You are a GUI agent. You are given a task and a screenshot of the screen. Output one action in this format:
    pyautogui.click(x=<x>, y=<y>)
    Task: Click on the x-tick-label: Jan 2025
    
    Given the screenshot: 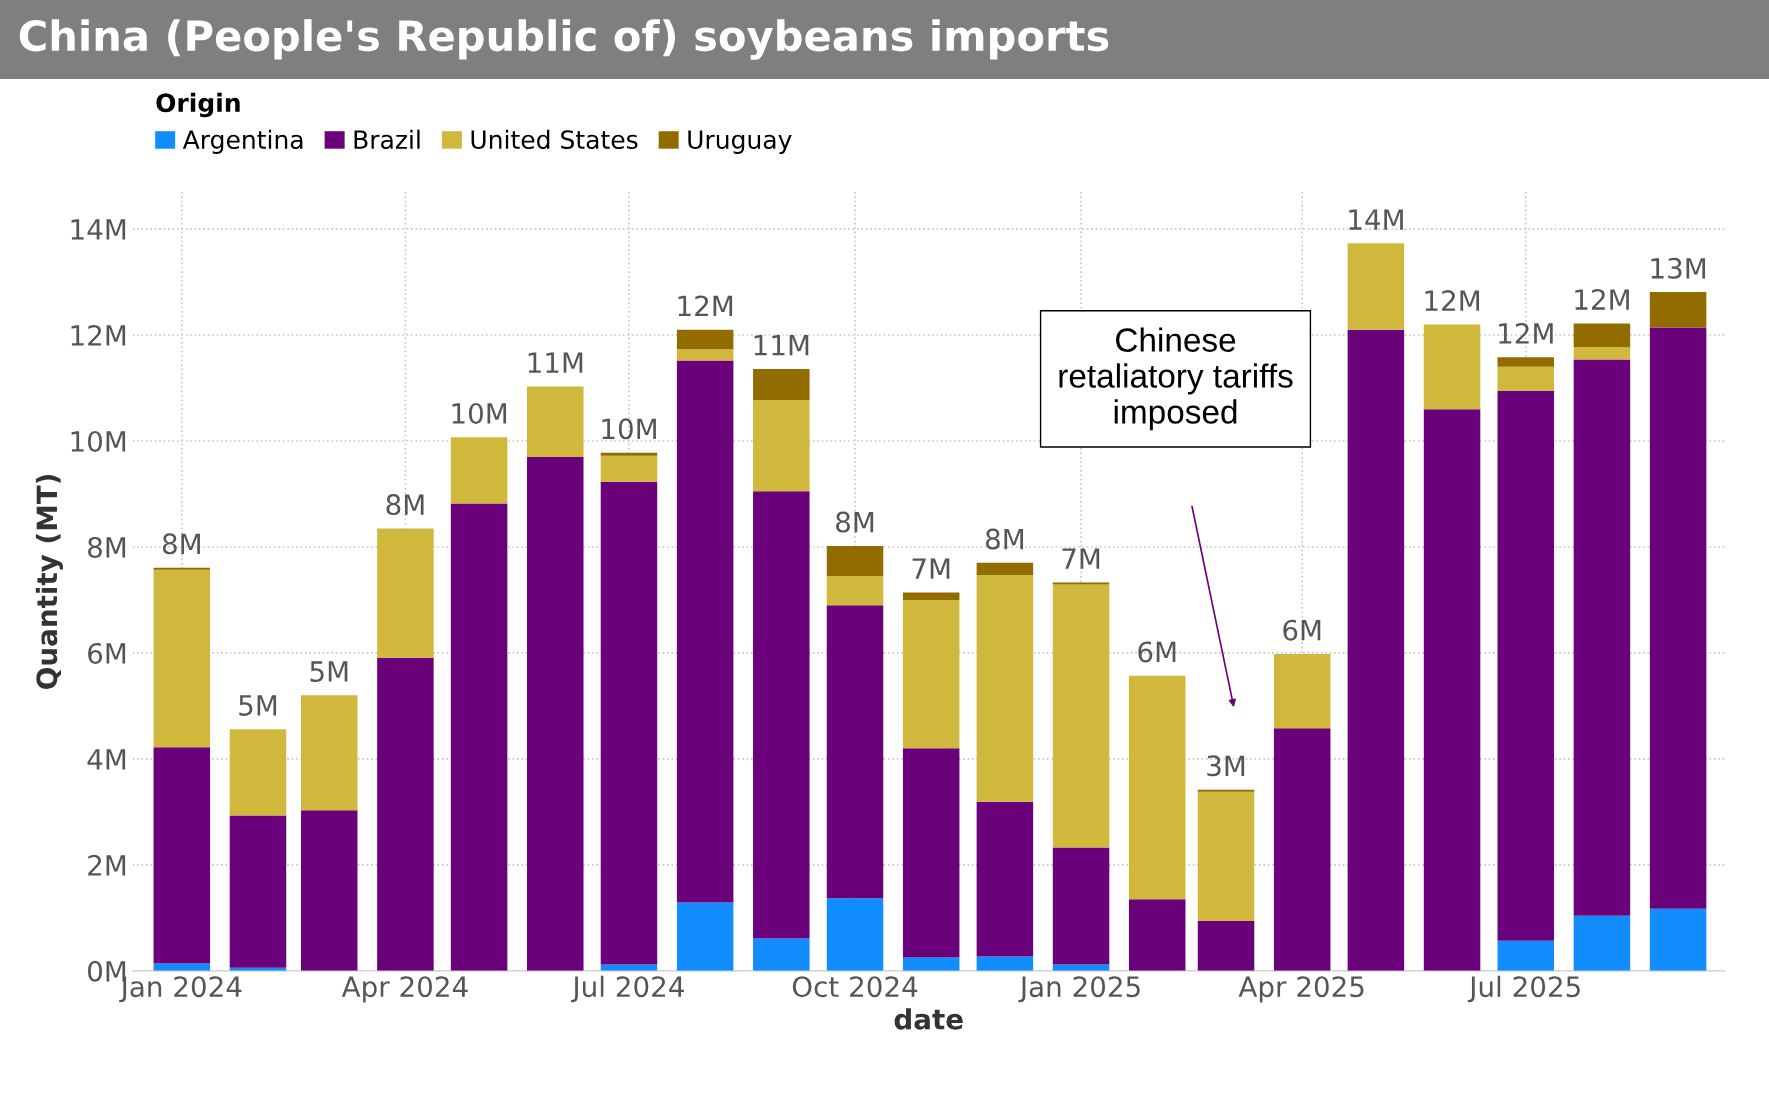 What is the action you would take?
    pyautogui.click(x=1079, y=989)
    